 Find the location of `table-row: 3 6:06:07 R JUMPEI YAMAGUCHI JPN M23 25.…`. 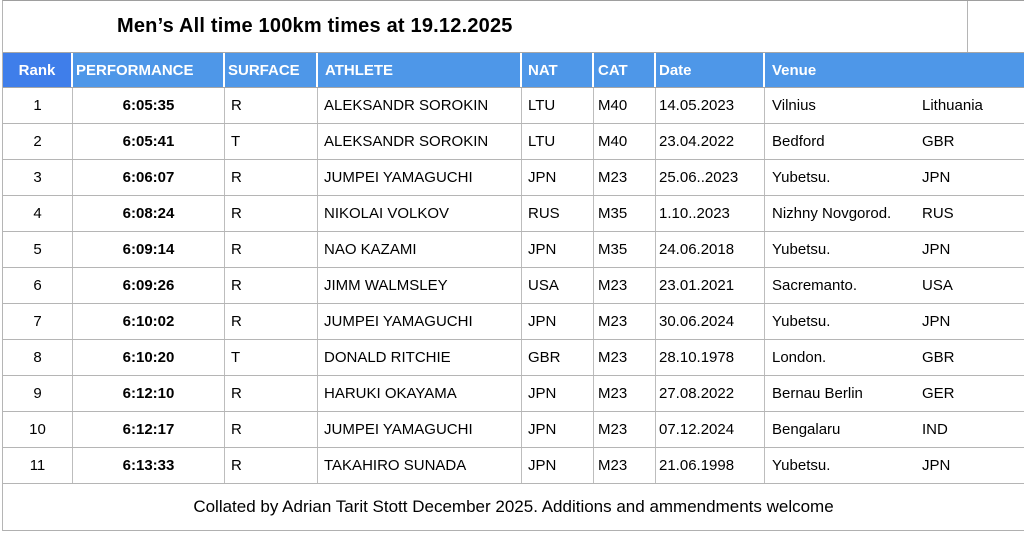

table-row: 3 6:06:07 R JUMPEI YAMAGUCHI JPN M23 25.… is located at coordinates (513, 178).